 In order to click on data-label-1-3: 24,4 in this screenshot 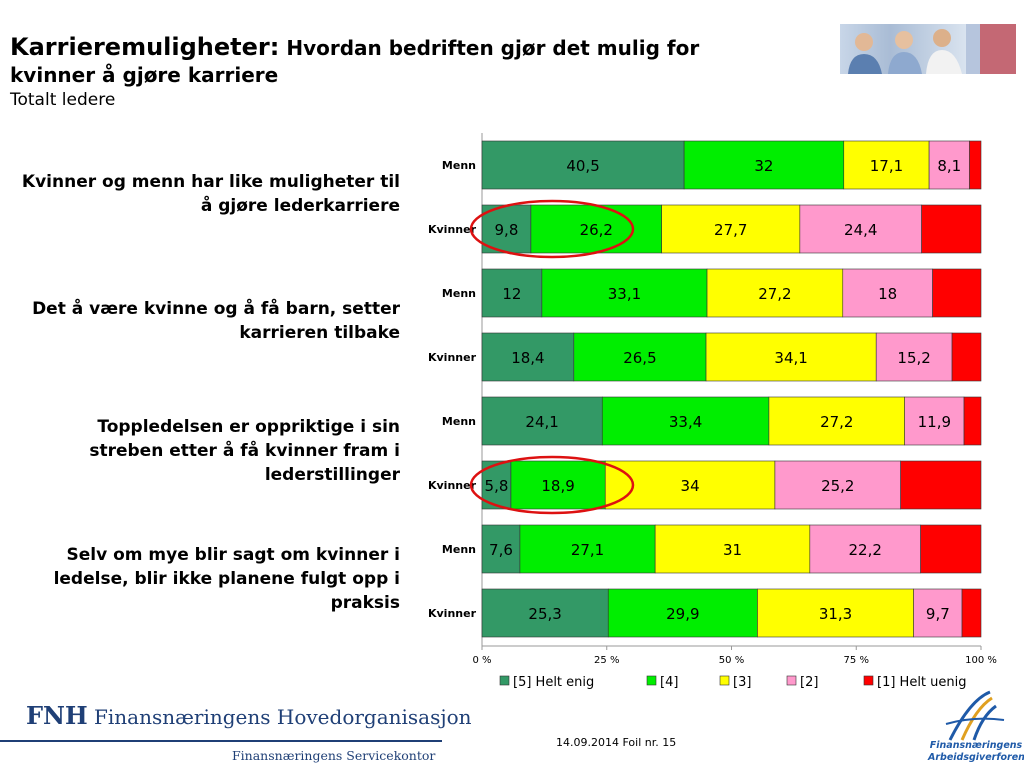, I will do `click(860, 230)`.